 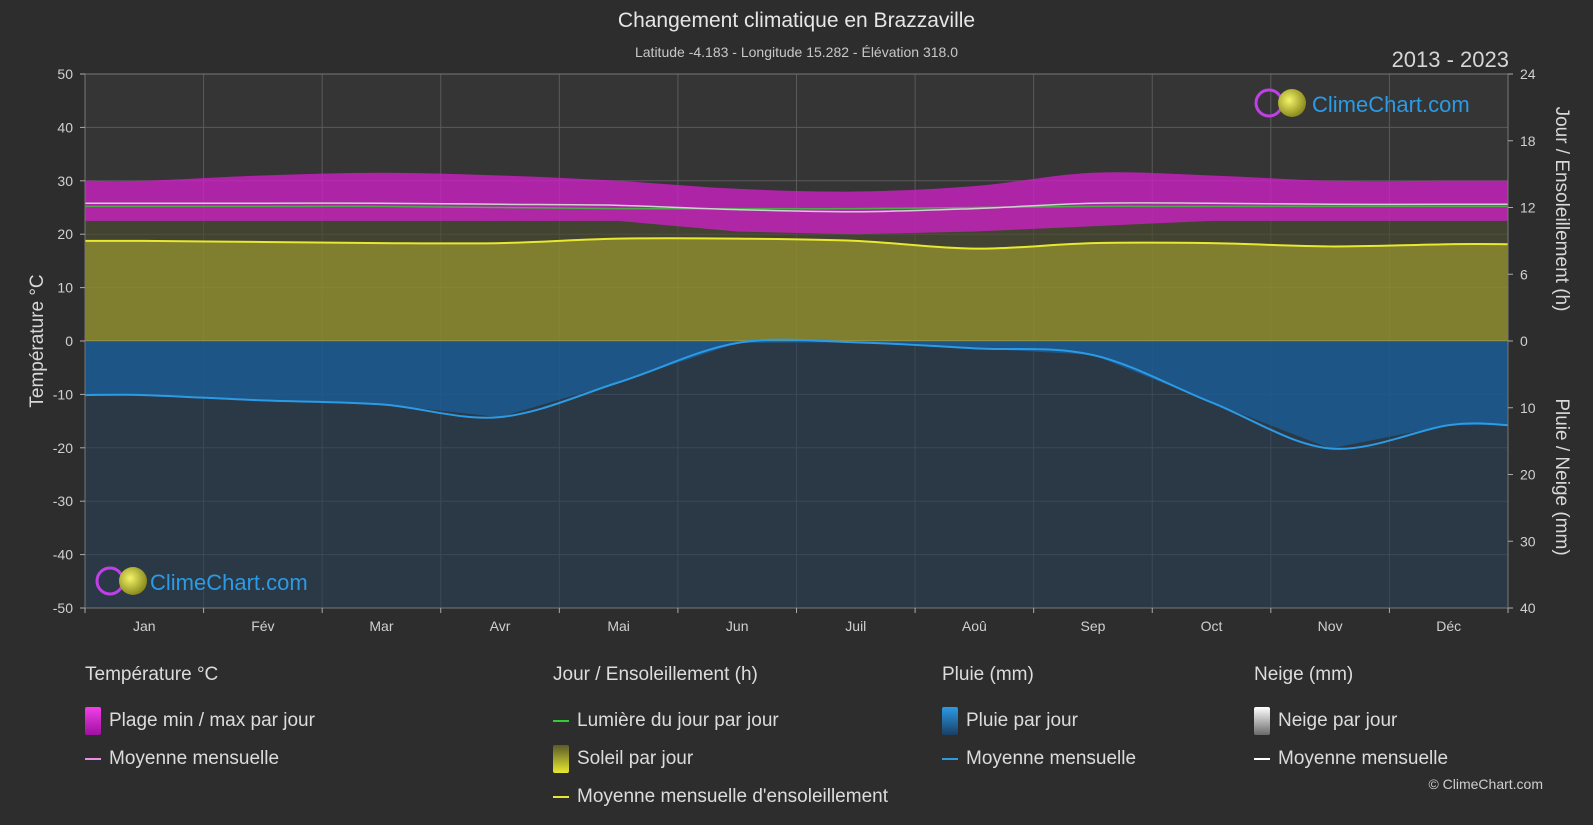 I want to click on y-axis-title: Température °C, so click(x=37, y=340).